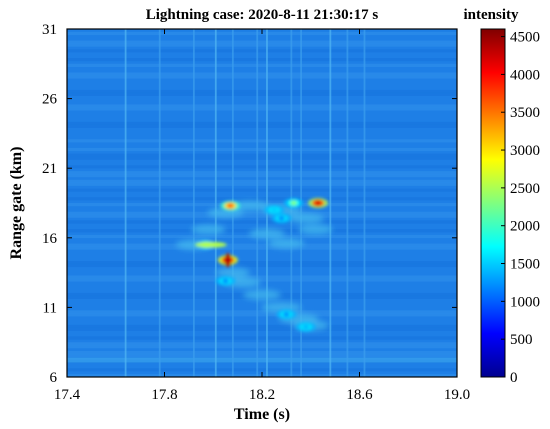  Describe the element at coordinates (359, 395) in the screenshot. I see `x-tick-label: 18.6` at that location.